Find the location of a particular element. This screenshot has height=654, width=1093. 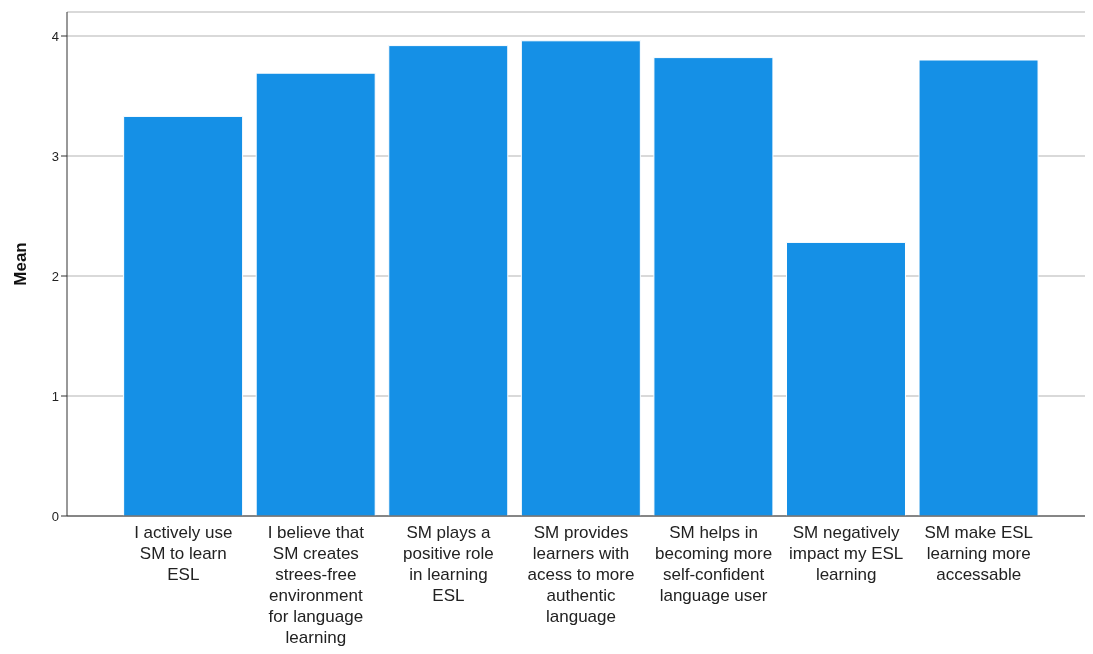

x-tick-label: SM make ESL learning more accessable is located at coordinates (979, 553).